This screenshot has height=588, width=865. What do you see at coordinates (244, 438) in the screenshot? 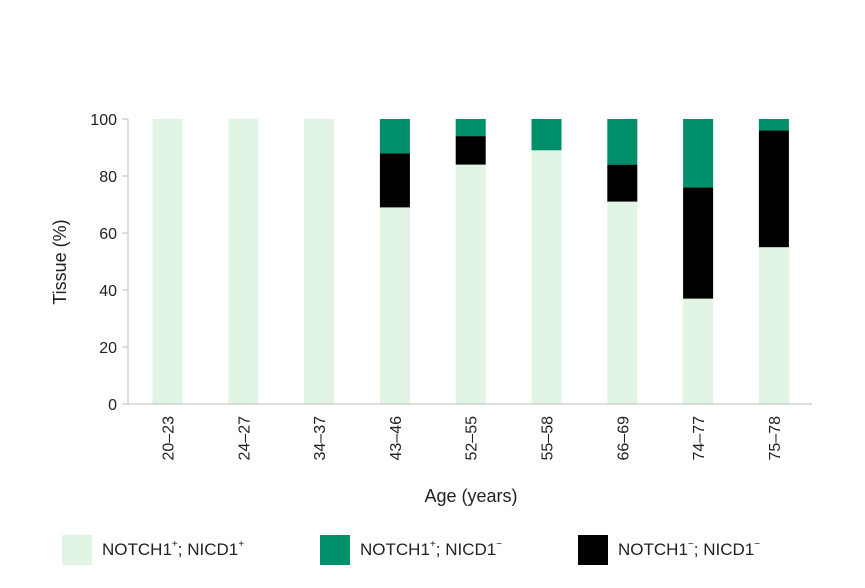
I see `x-tick-label: 24–27` at bounding box center [244, 438].